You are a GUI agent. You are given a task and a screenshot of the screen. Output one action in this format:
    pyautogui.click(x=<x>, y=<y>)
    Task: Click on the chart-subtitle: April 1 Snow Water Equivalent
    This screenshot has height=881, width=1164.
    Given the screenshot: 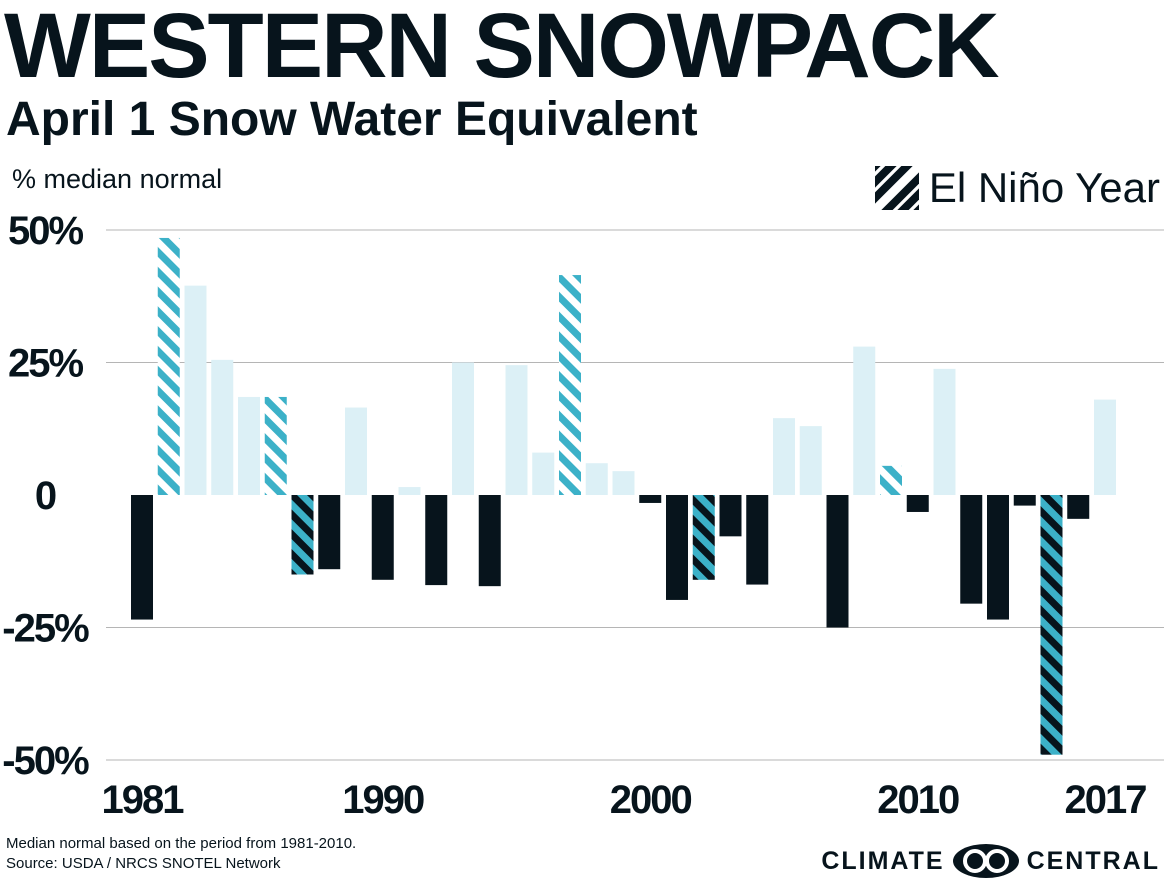 What is the action you would take?
    pyautogui.click(x=352, y=119)
    